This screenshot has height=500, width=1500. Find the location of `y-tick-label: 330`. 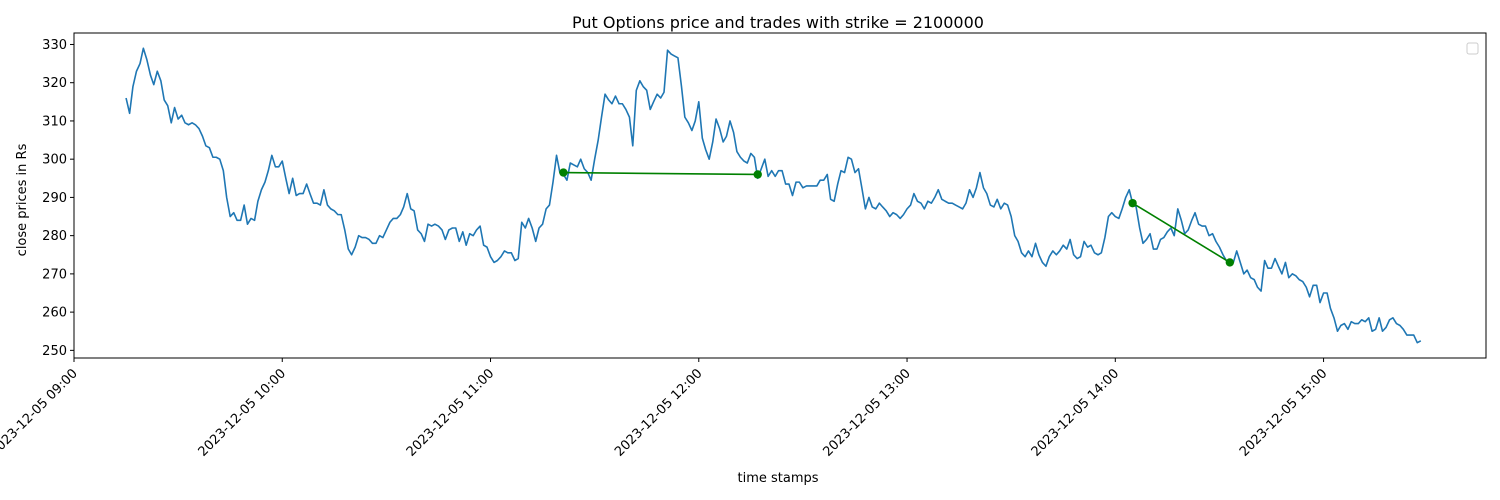

y-tick-label: 330 is located at coordinates (54, 45).